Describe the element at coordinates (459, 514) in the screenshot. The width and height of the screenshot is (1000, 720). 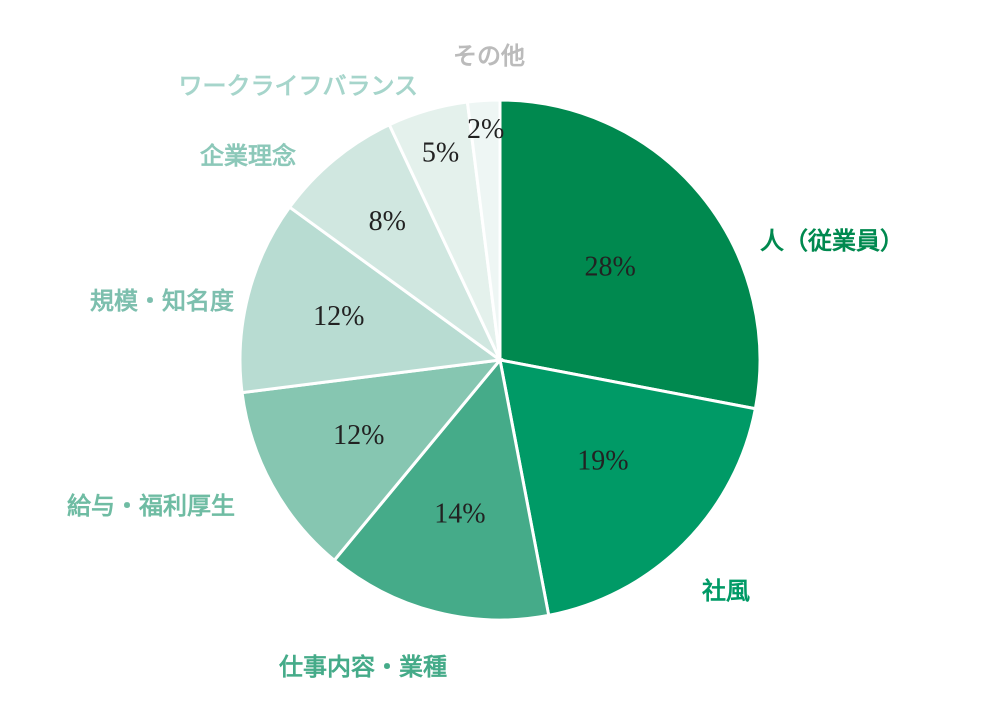
I see `slice-value-label: 14%` at that location.